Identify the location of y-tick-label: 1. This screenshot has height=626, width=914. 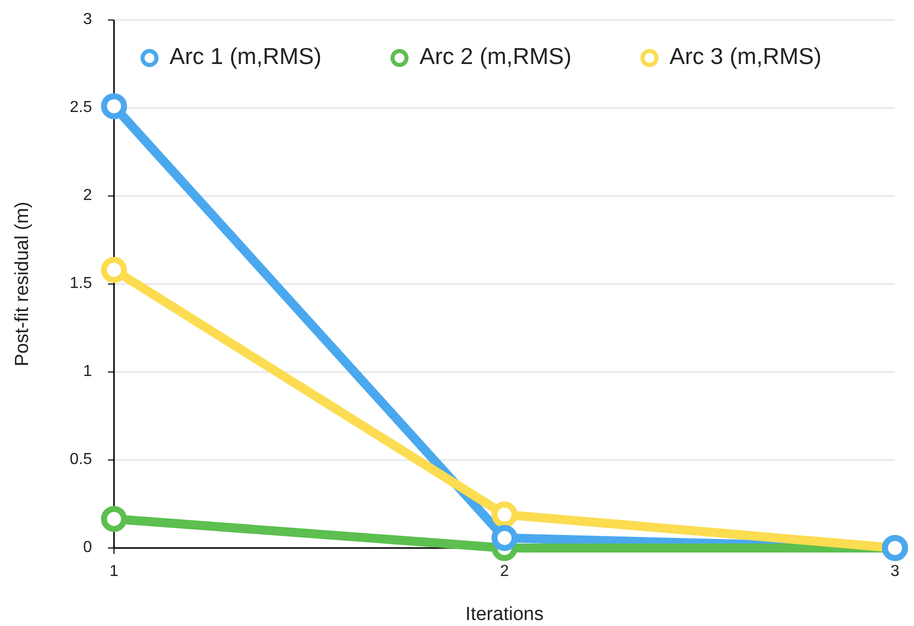
(87, 371).